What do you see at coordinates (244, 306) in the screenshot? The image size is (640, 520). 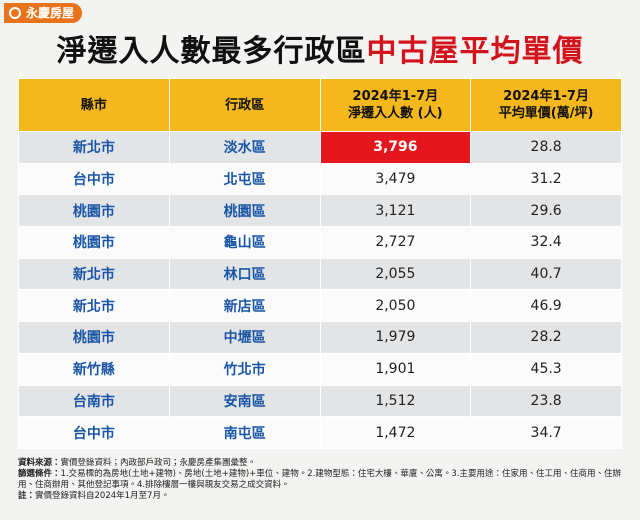 I see `table-cell: 新店區` at bounding box center [244, 306].